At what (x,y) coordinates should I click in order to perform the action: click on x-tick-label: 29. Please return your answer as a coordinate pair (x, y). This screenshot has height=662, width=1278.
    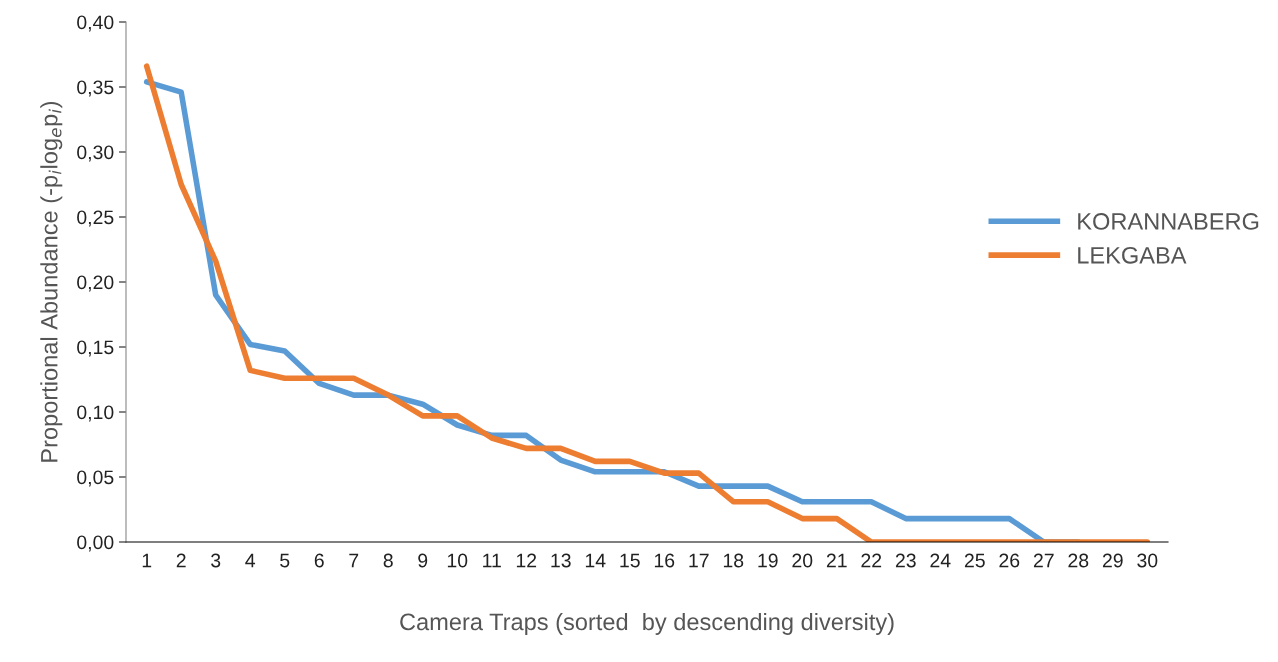
    Looking at the image, I should click on (1112, 560).